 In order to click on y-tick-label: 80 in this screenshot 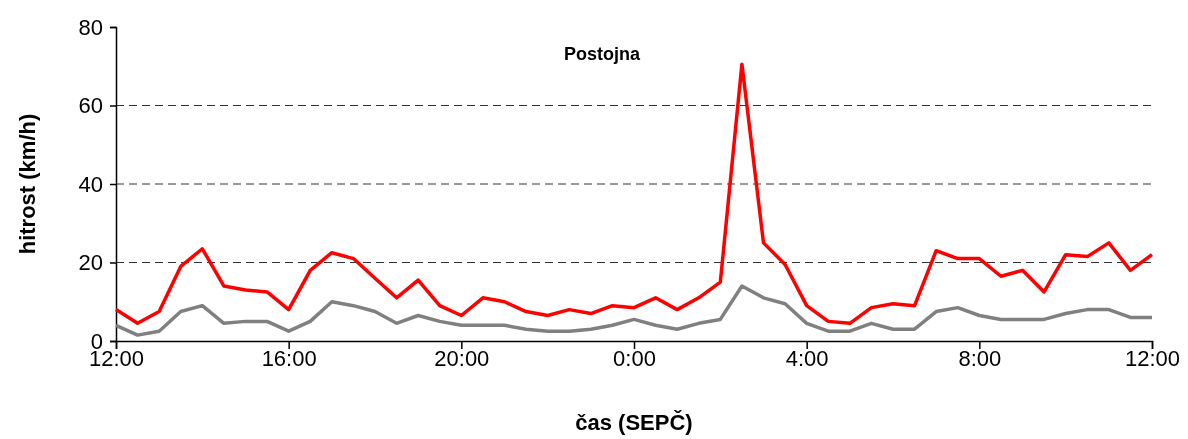, I will do `click(90, 27)`.